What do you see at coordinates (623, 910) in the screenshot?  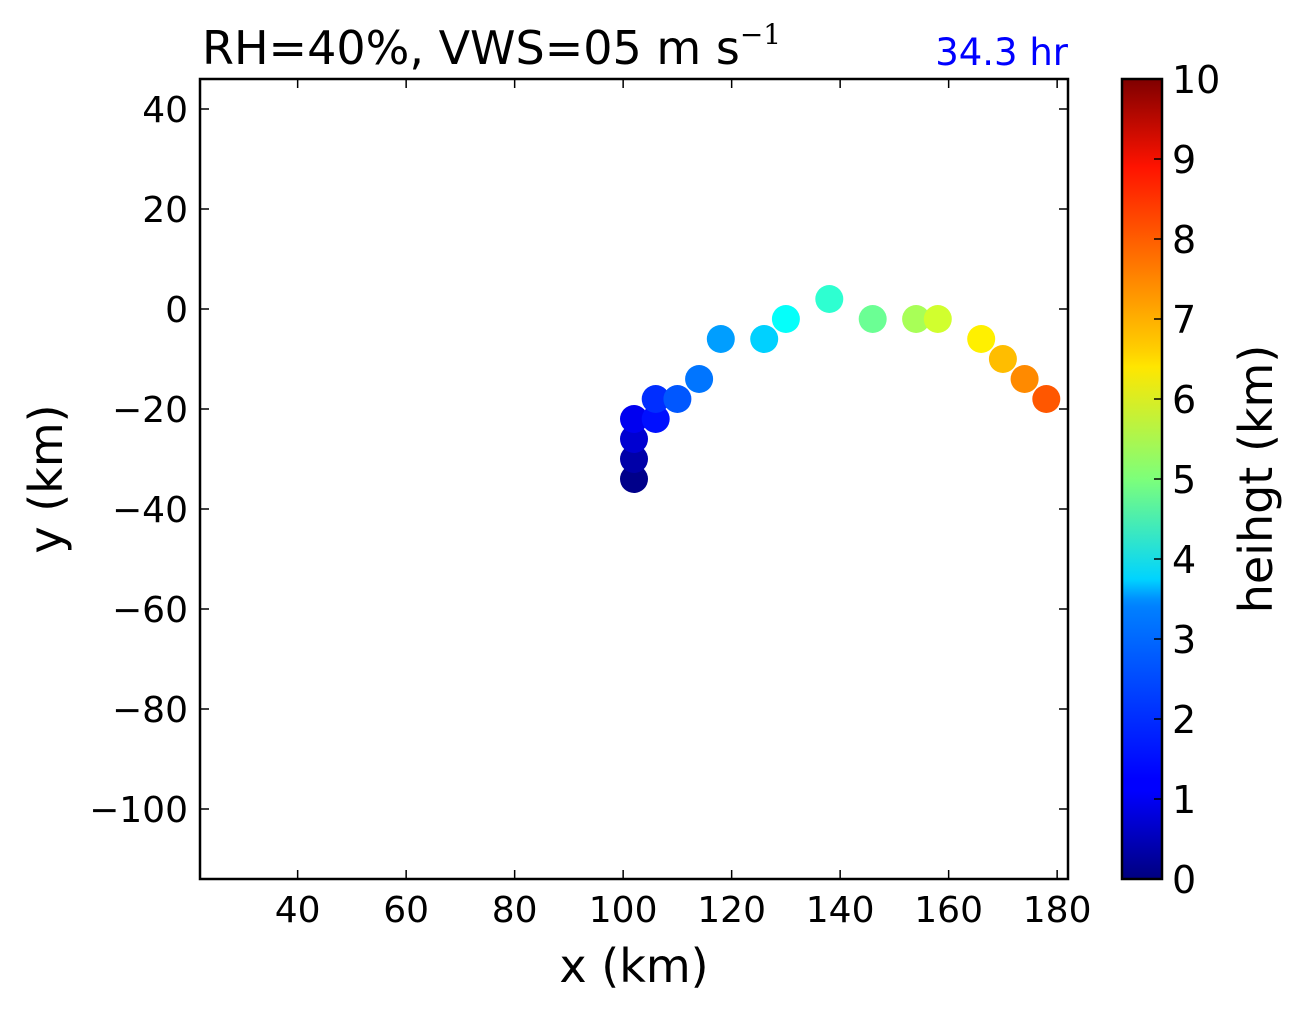 I see `x-tick-label: 100` at bounding box center [623, 910].